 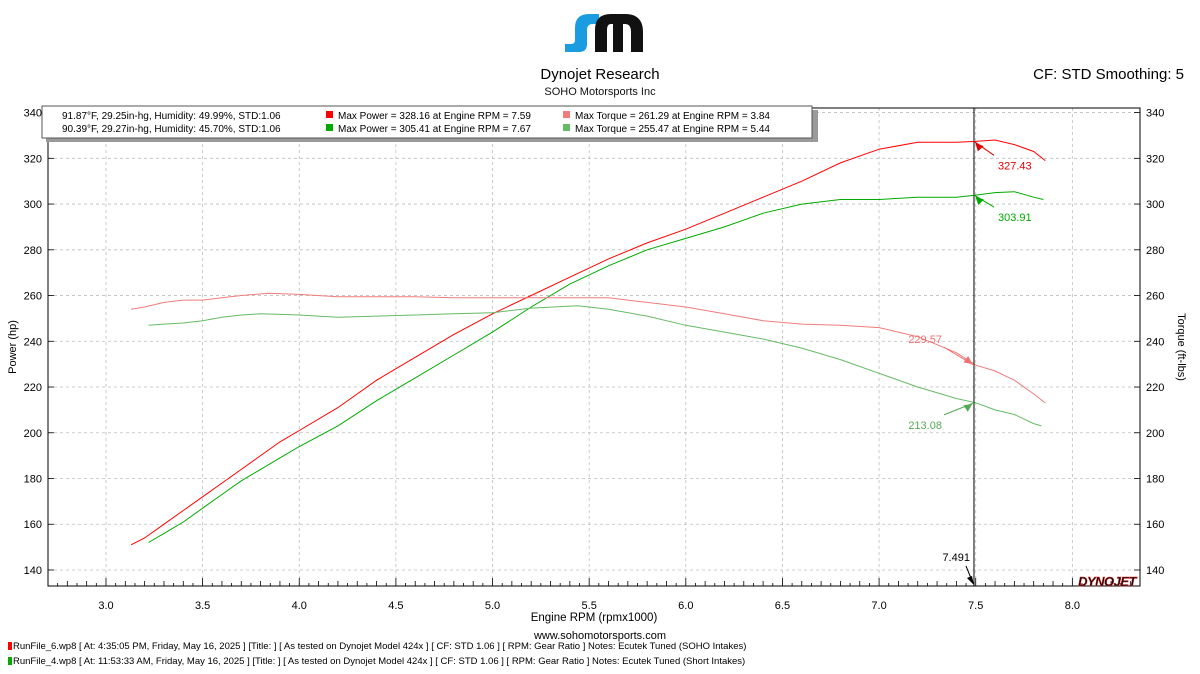 I want to click on y2-tick-label: 140, so click(x=1155, y=571).